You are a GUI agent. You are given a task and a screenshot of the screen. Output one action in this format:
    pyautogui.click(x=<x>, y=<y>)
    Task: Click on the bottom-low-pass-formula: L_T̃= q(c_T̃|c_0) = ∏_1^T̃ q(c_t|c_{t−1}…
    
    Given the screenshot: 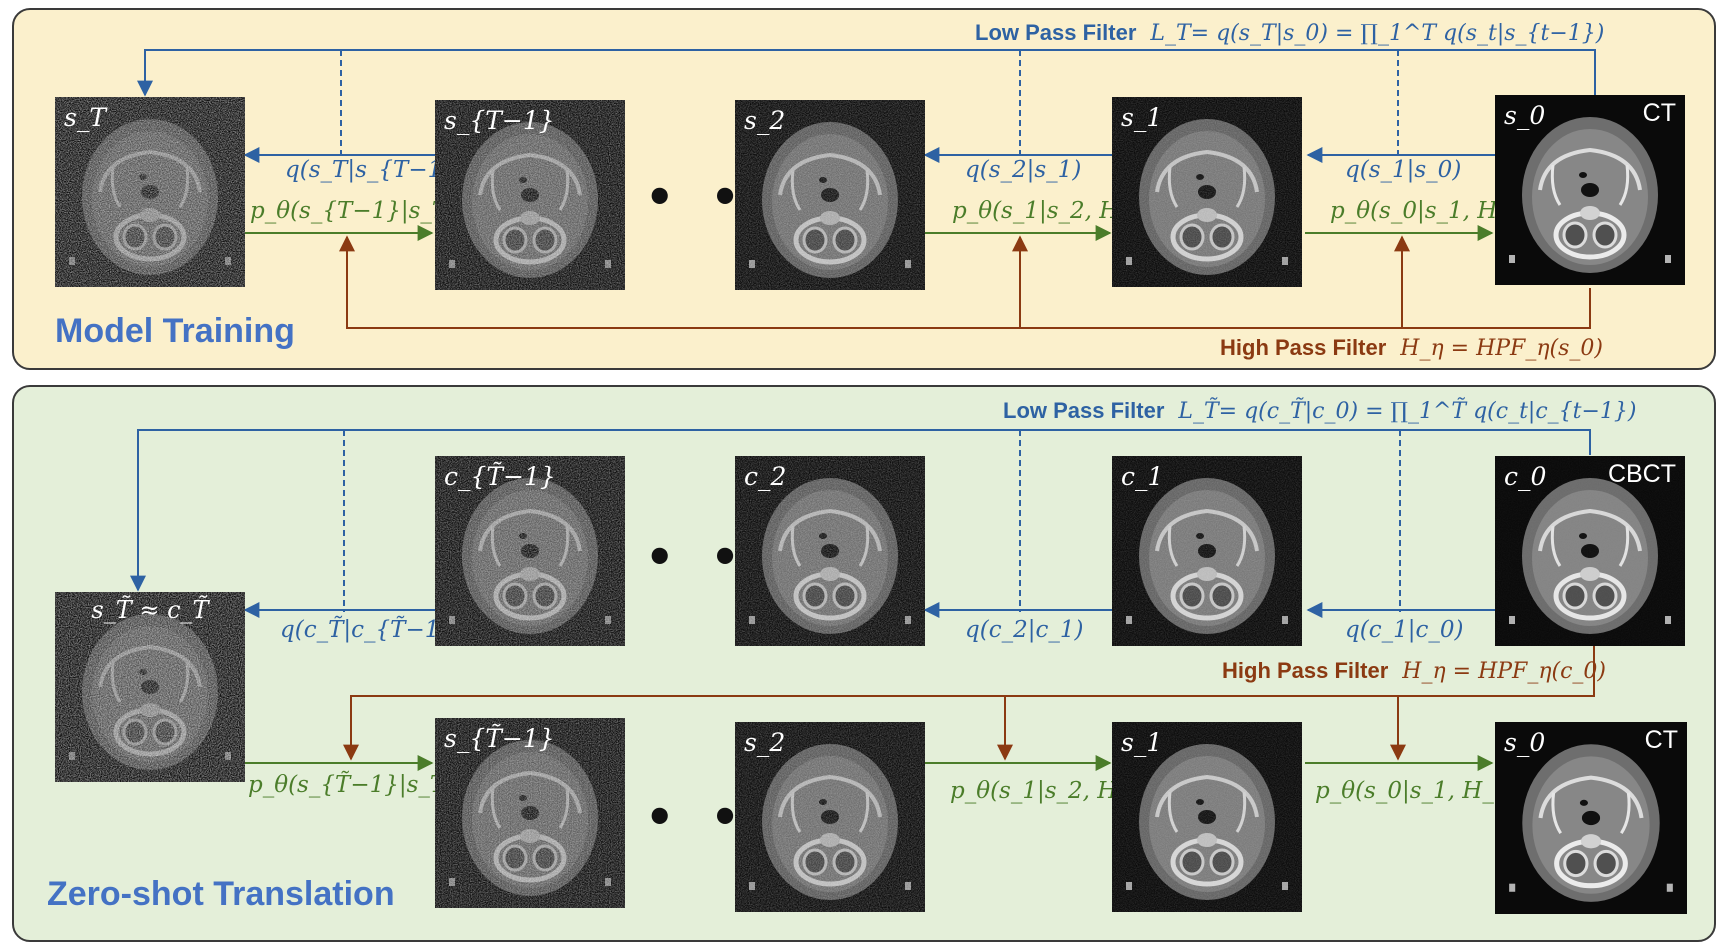 What is the action you would take?
    pyautogui.click(x=1407, y=411)
    